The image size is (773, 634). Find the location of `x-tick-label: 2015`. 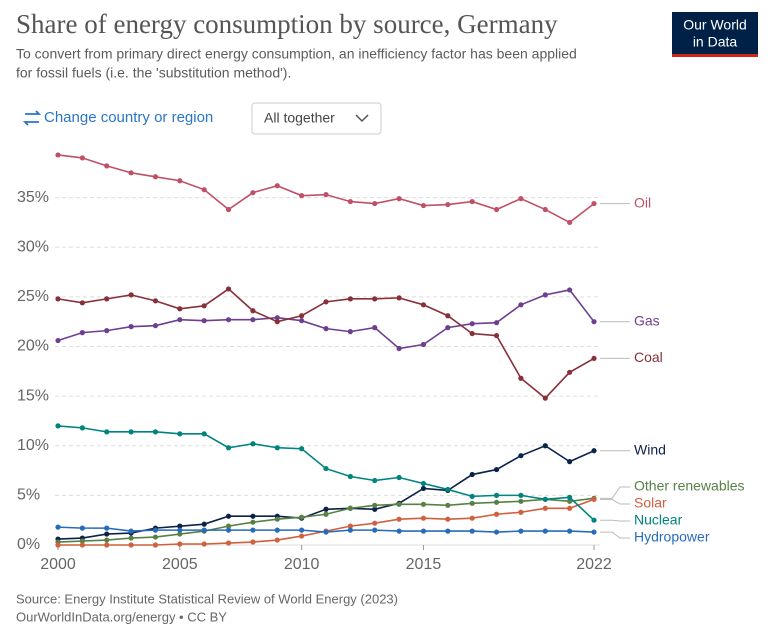

x-tick-label: 2015 is located at coordinates (424, 564).